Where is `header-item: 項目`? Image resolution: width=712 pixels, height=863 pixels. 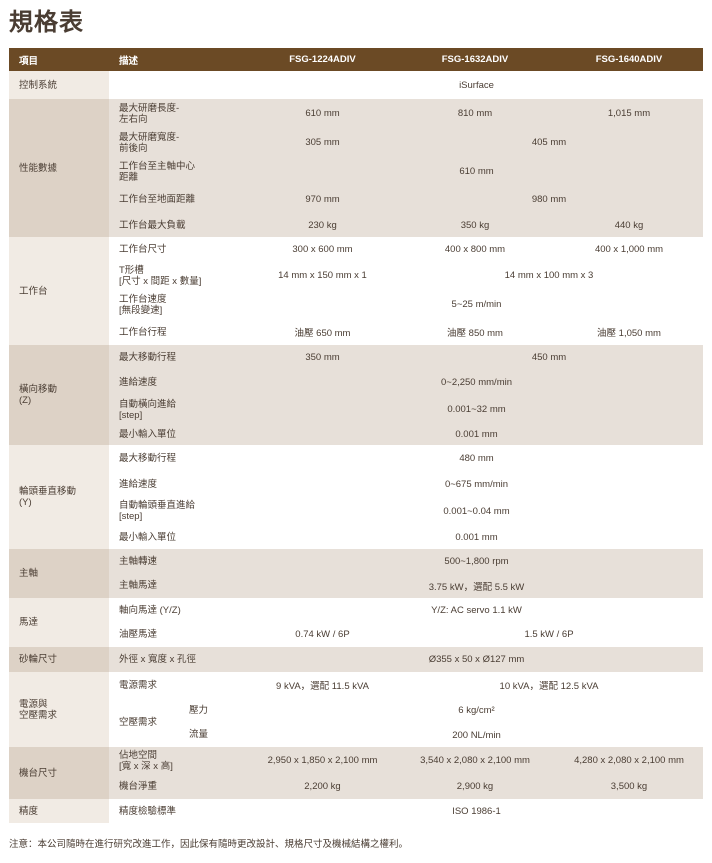
header-item: 項目 is located at coordinates (59, 59).